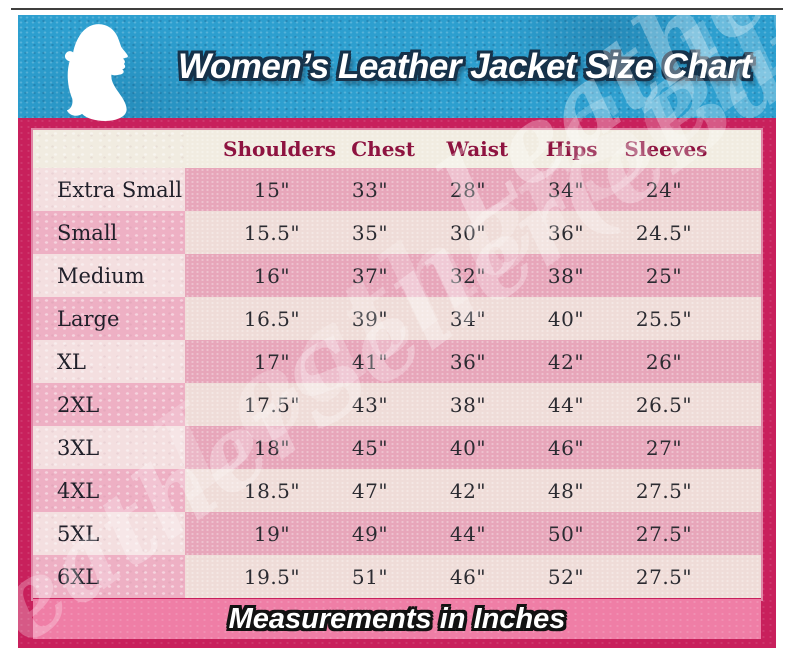  I want to click on column-header: Hips, so click(571, 149).